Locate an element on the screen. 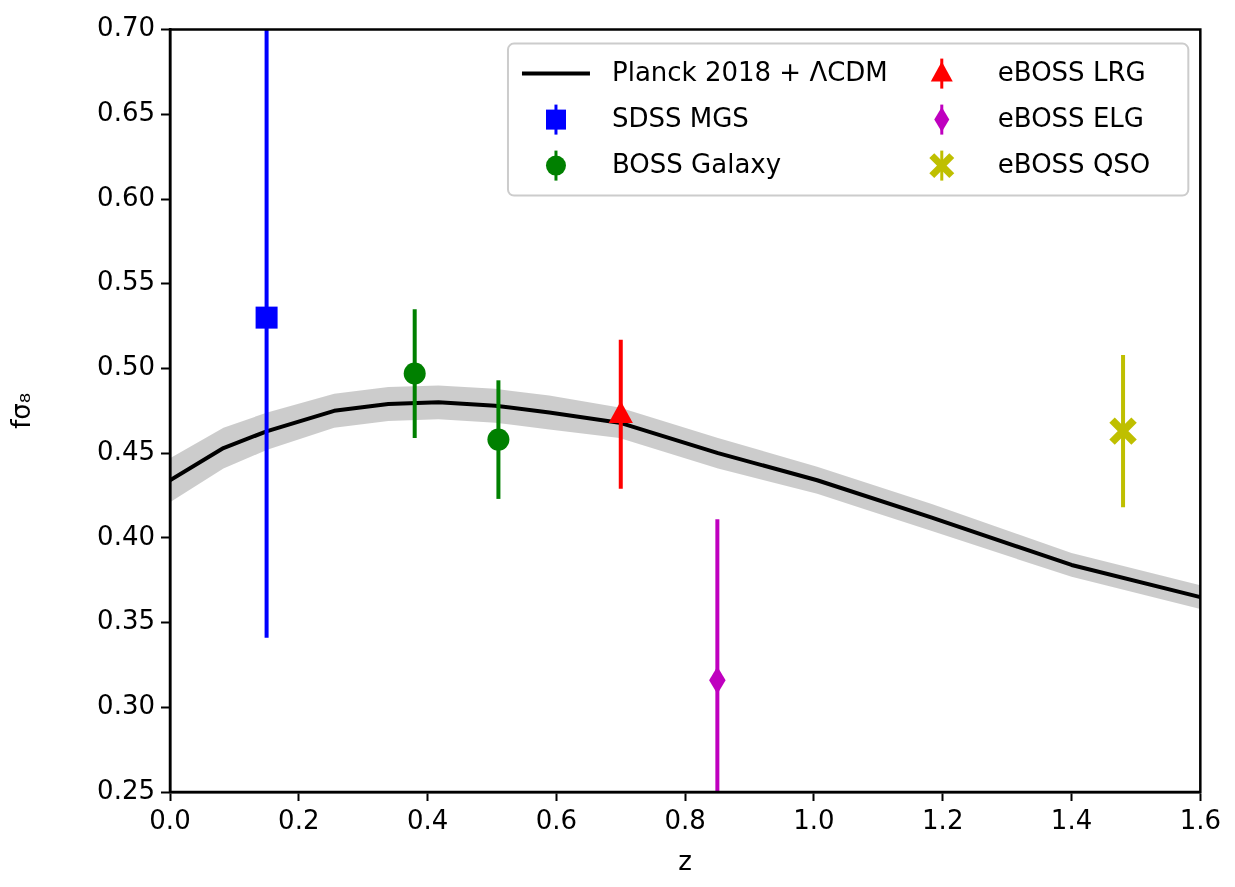 The width and height of the screenshot is (1235, 887). x-tick-label: 1.0 is located at coordinates (814, 820).